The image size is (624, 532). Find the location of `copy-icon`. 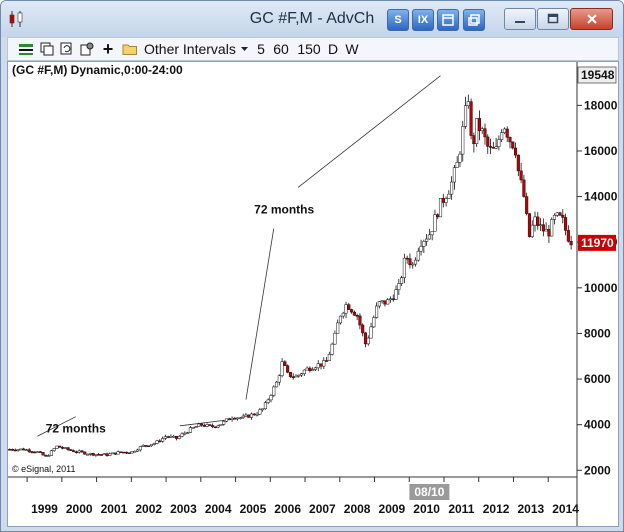

copy-icon is located at coordinates (47, 49).